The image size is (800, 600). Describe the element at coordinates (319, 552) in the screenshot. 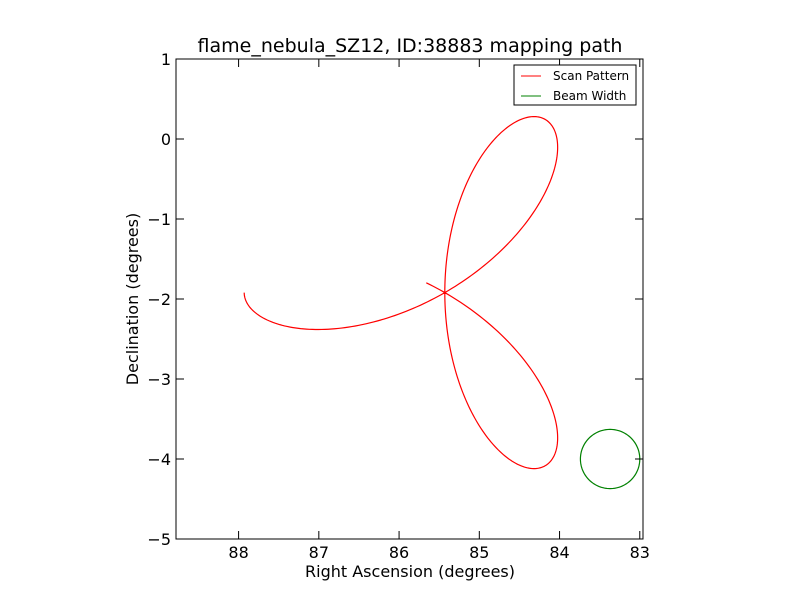

I see `x-tick-label: 87` at that location.